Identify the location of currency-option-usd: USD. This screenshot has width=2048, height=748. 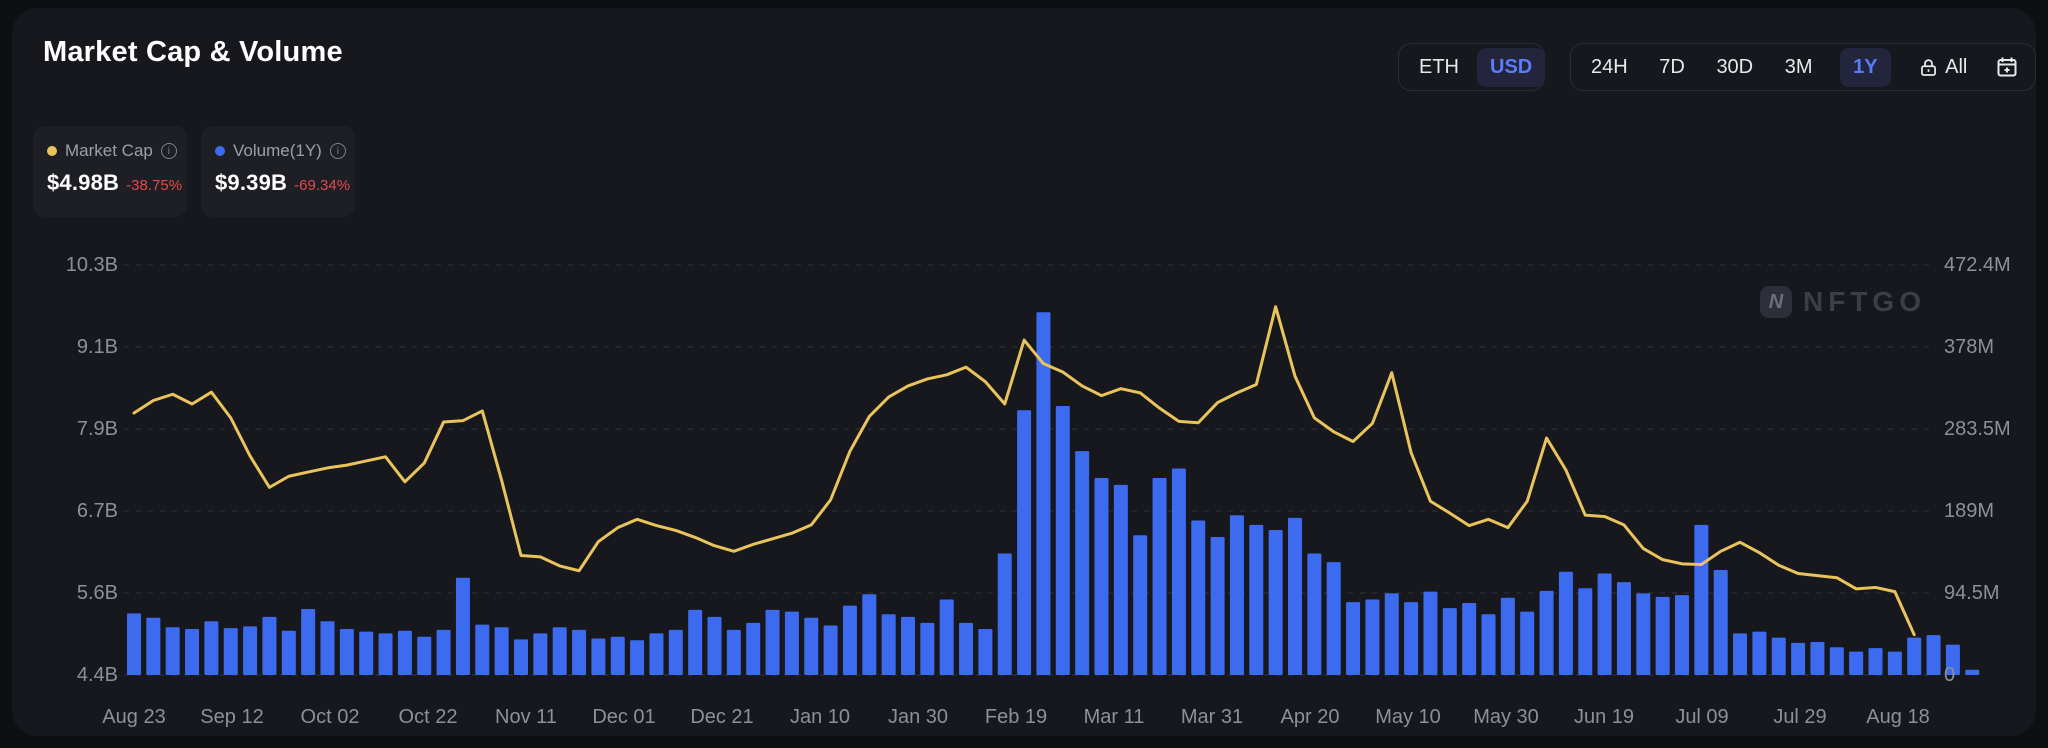
(1511, 67).